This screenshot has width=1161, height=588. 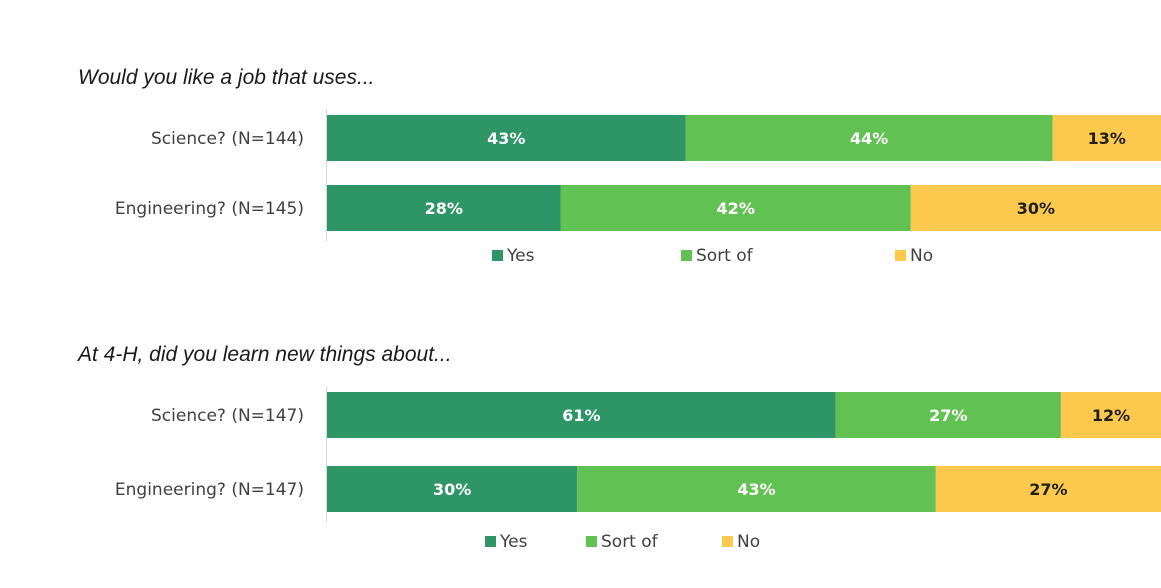 I want to click on category-label: Science? (N=144), so click(x=227, y=139).